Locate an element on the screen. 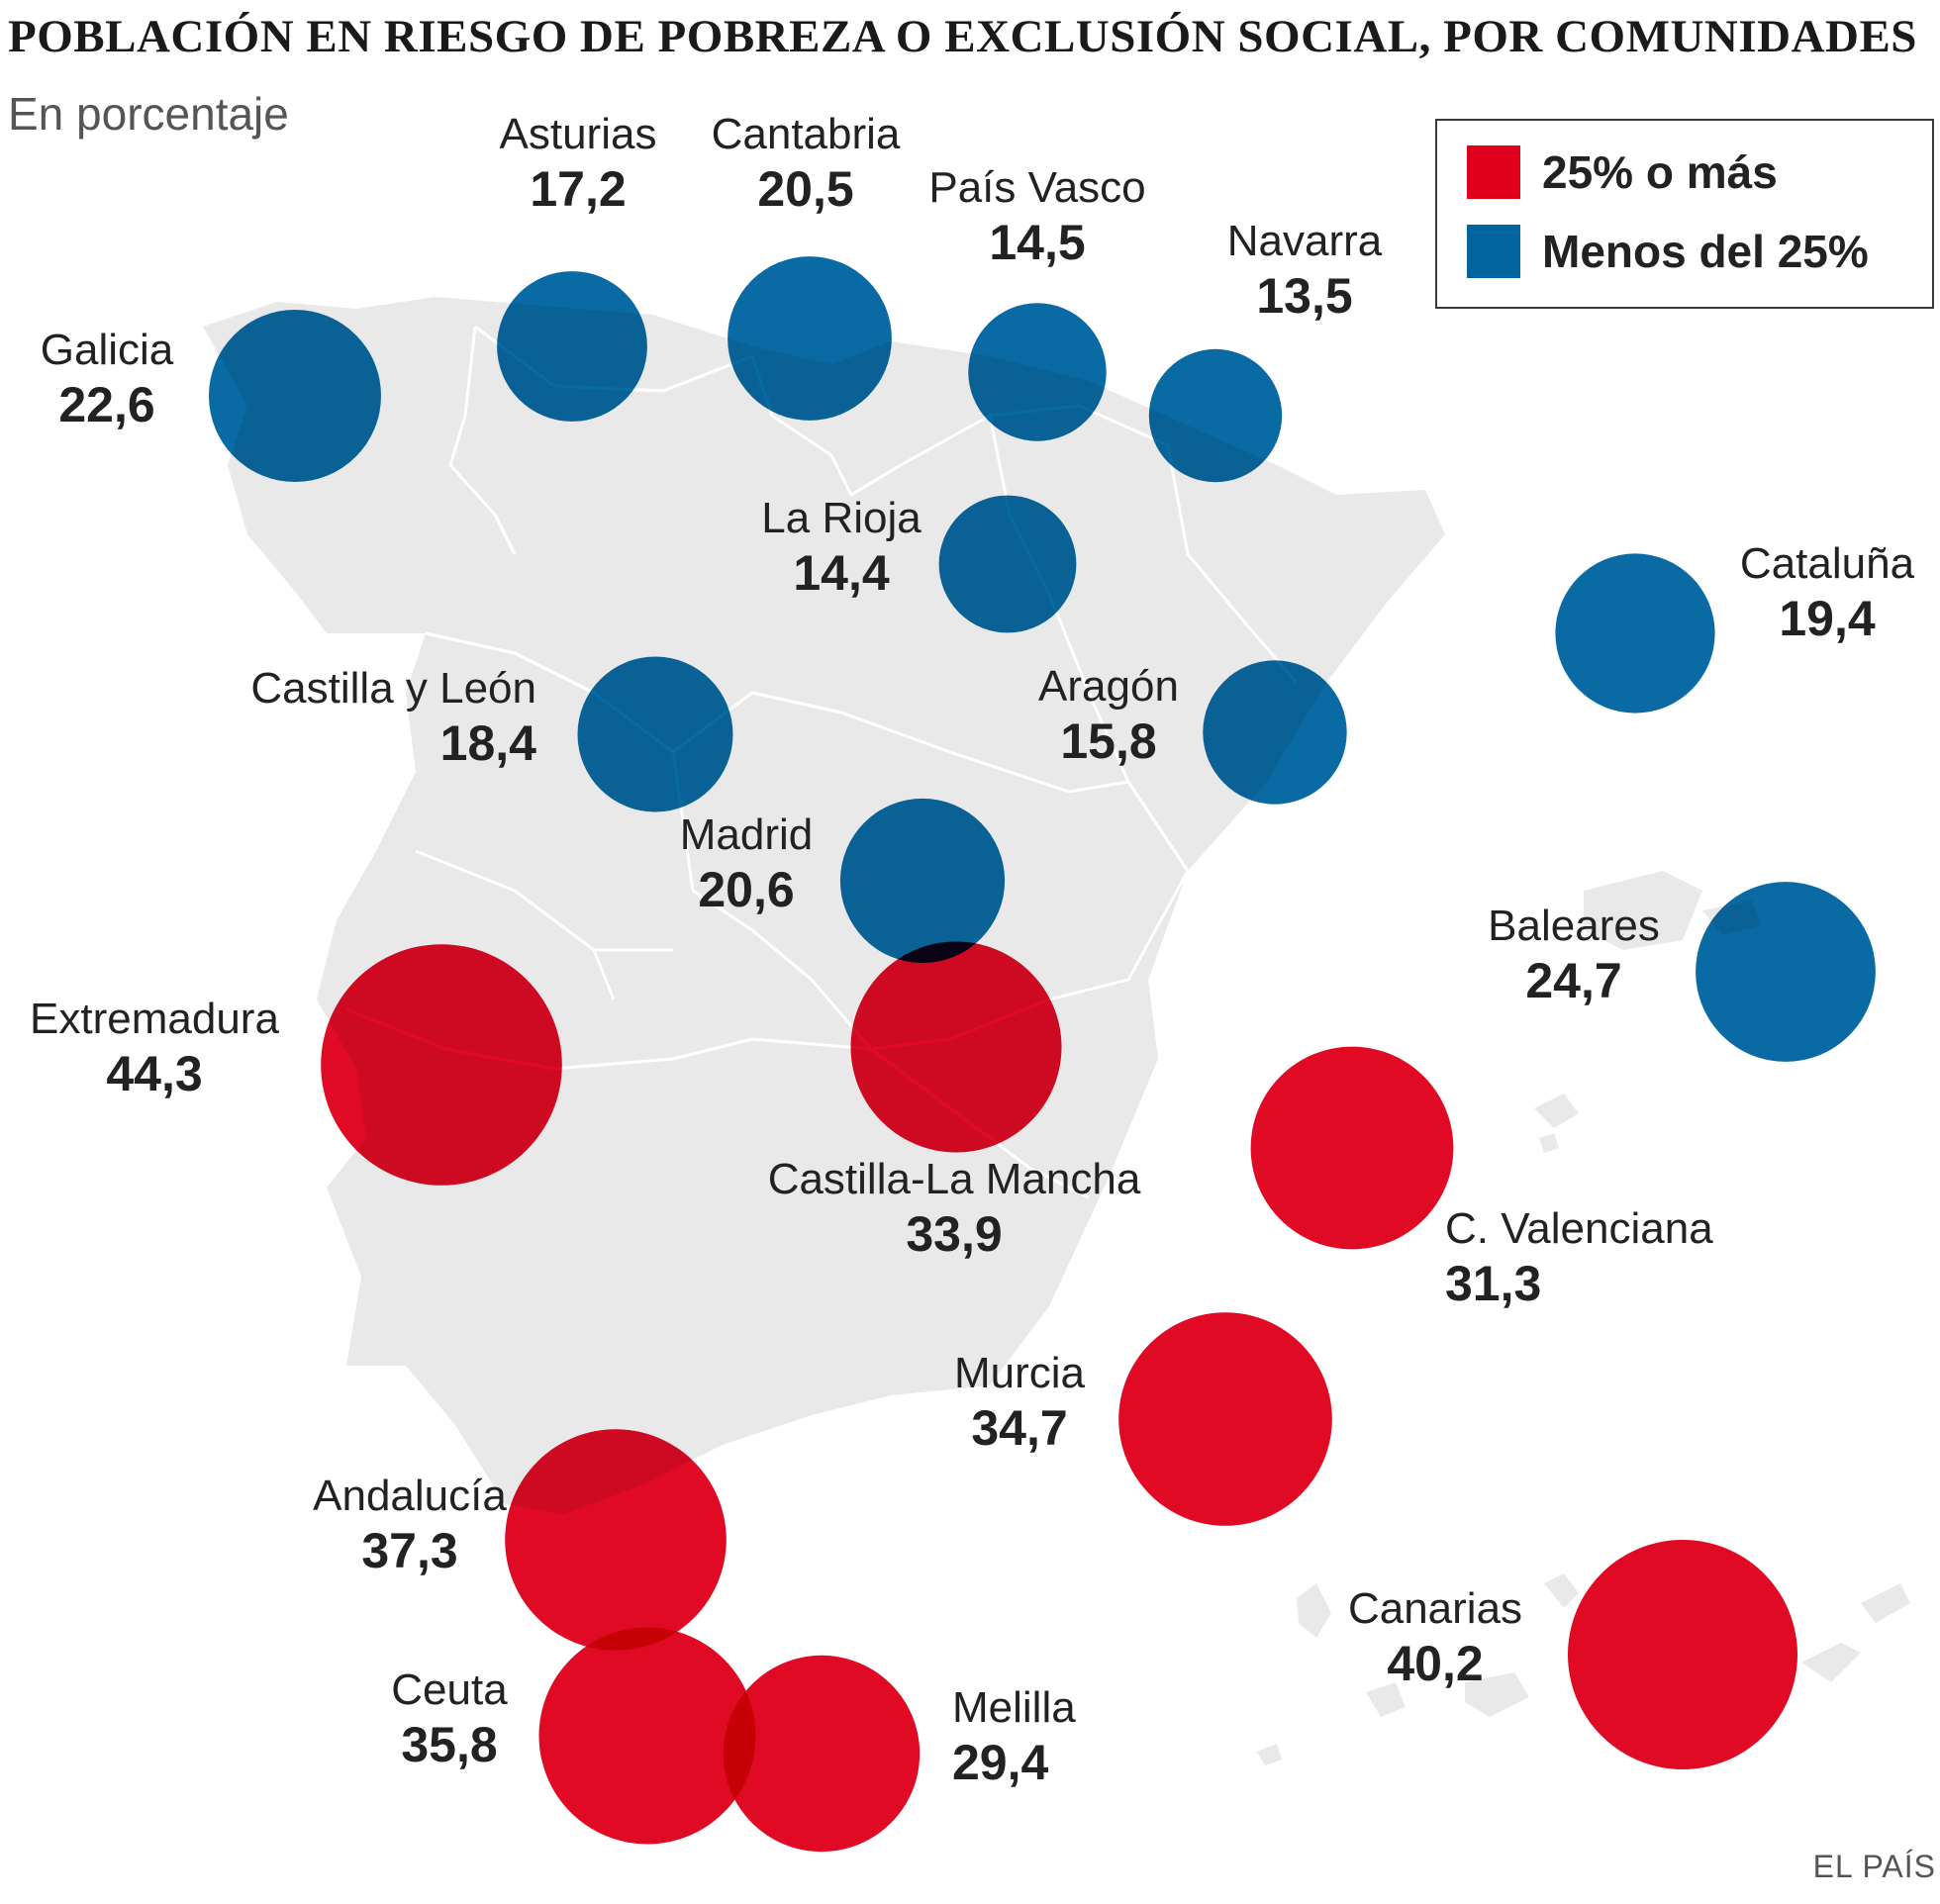  region-value-extremadura: 44,3 is located at coordinates (154, 1073).